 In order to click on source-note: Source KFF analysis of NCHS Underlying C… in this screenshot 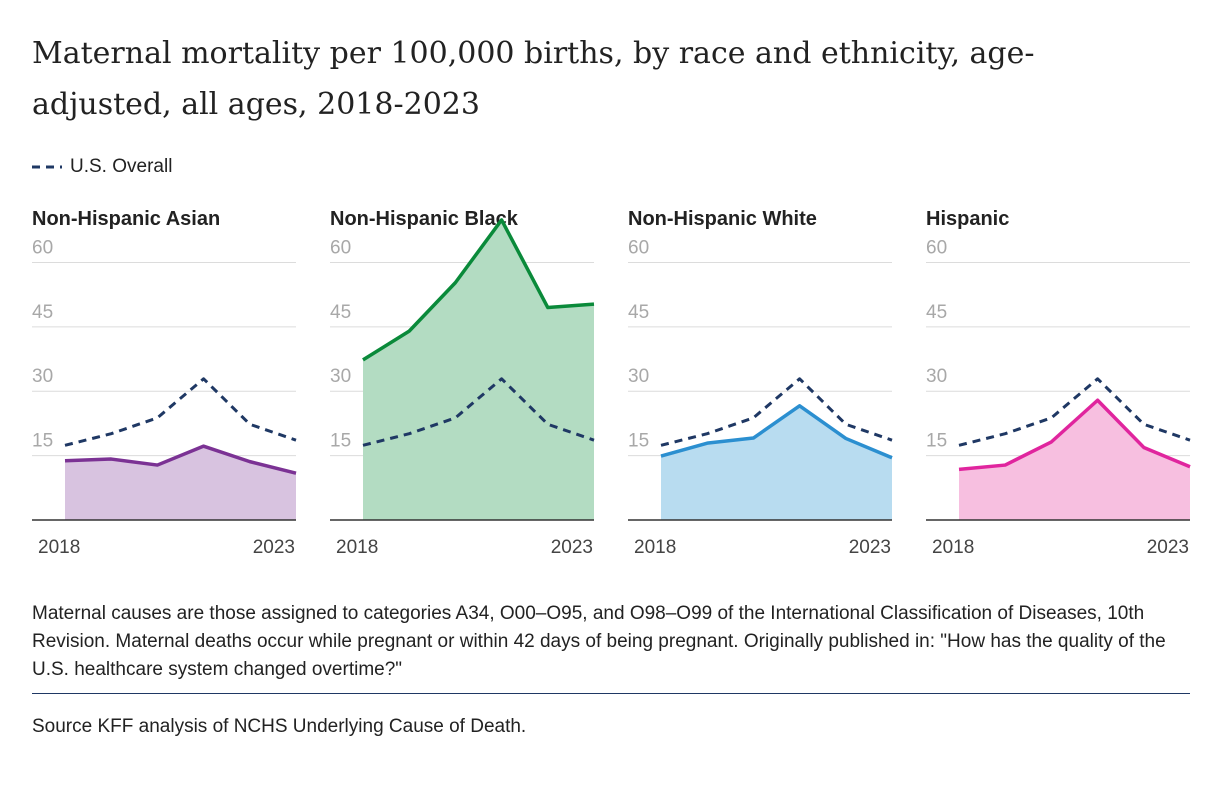, I will do `click(279, 726)`.